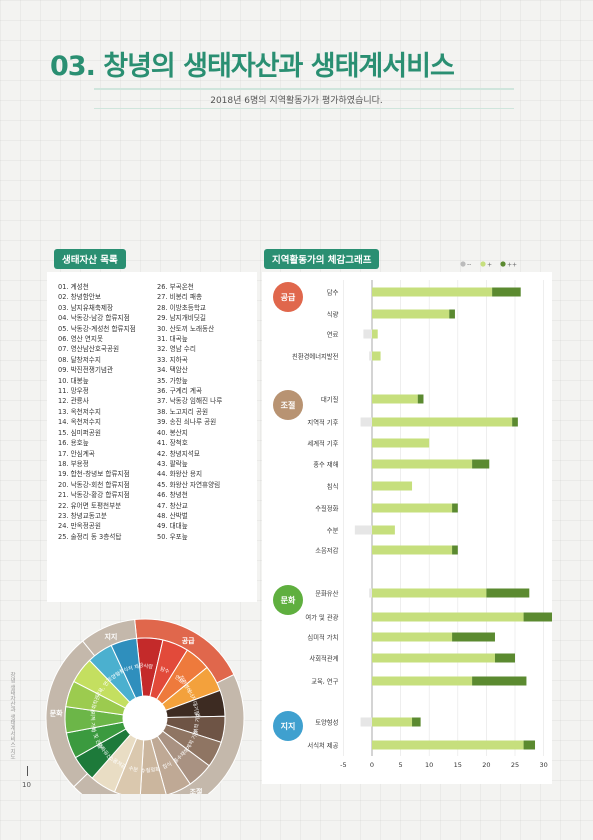 This screenshot has height=840, width=593. I want to click on subtitle-divider, so click(304, 108).